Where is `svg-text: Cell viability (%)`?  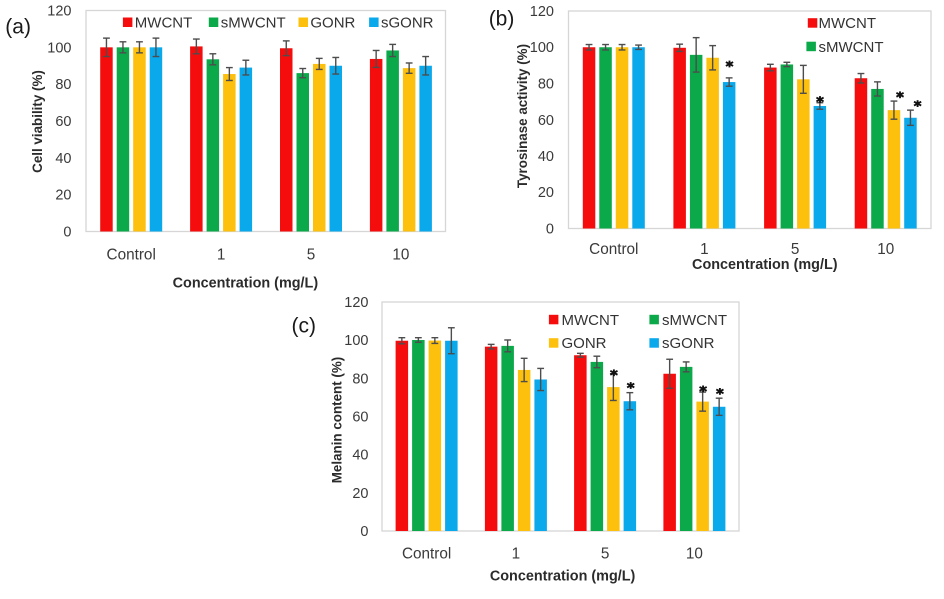
svg-text: Cell viability (%) is located at coordinates (37, 121).